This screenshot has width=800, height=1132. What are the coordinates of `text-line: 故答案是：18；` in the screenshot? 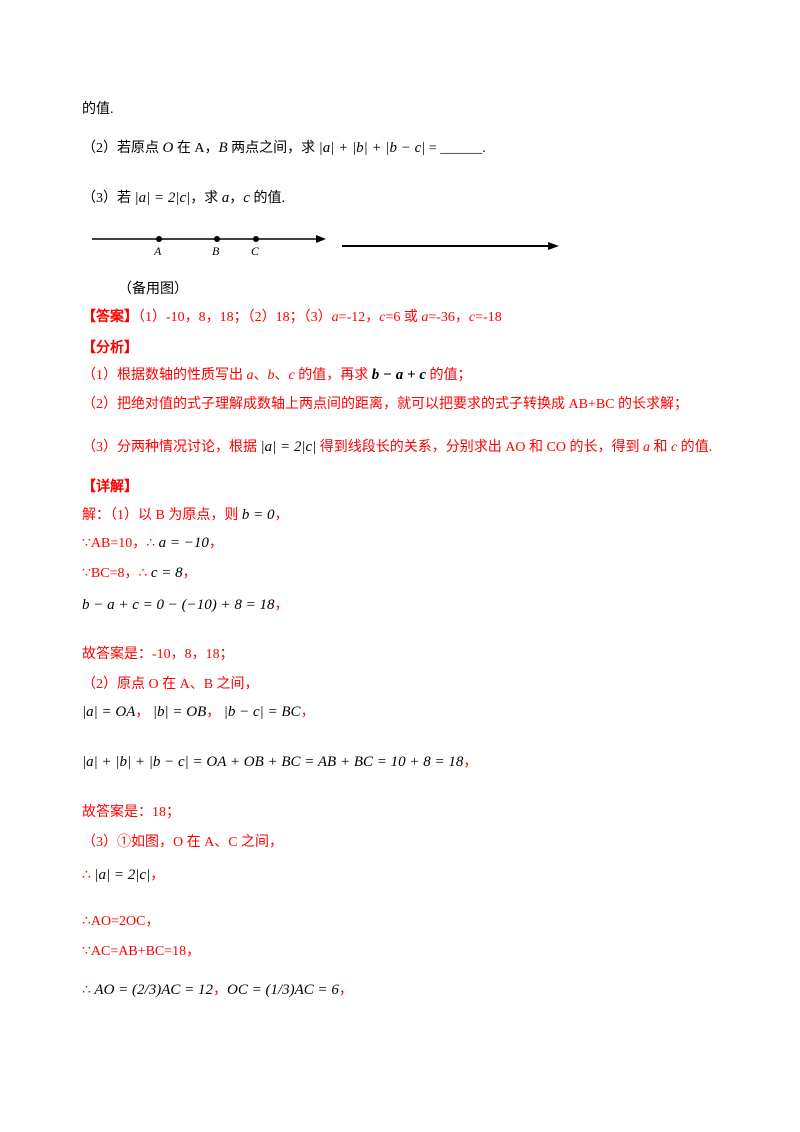 It's located at (131, 813).